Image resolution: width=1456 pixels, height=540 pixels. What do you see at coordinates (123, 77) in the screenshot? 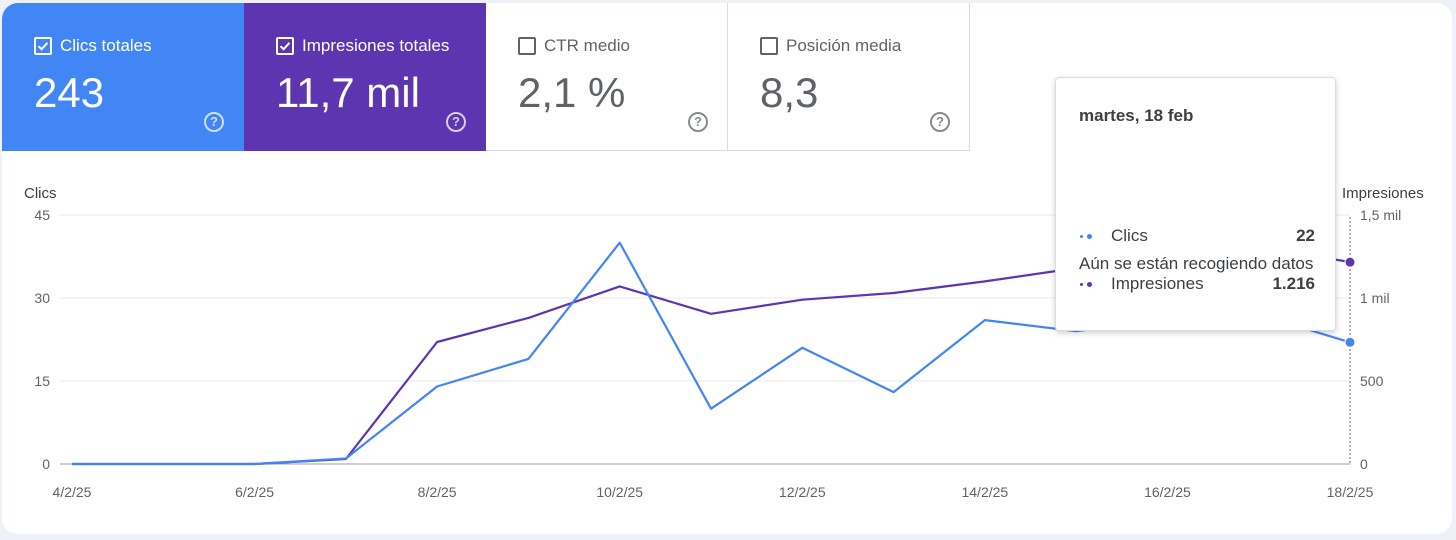
I see `card-total-clicks: Clics totales 243 ?` at bounding box center [123, 77].